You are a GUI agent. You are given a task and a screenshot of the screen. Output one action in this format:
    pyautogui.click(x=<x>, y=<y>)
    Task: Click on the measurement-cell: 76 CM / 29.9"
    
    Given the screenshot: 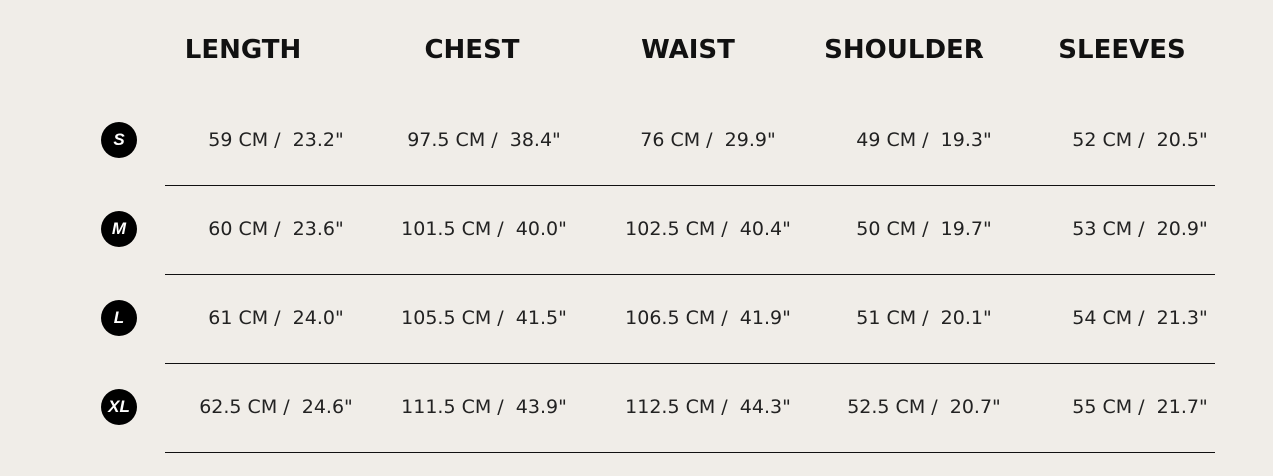 What is the action you would take?
    pyautogui.click(x=708, y=140)
    